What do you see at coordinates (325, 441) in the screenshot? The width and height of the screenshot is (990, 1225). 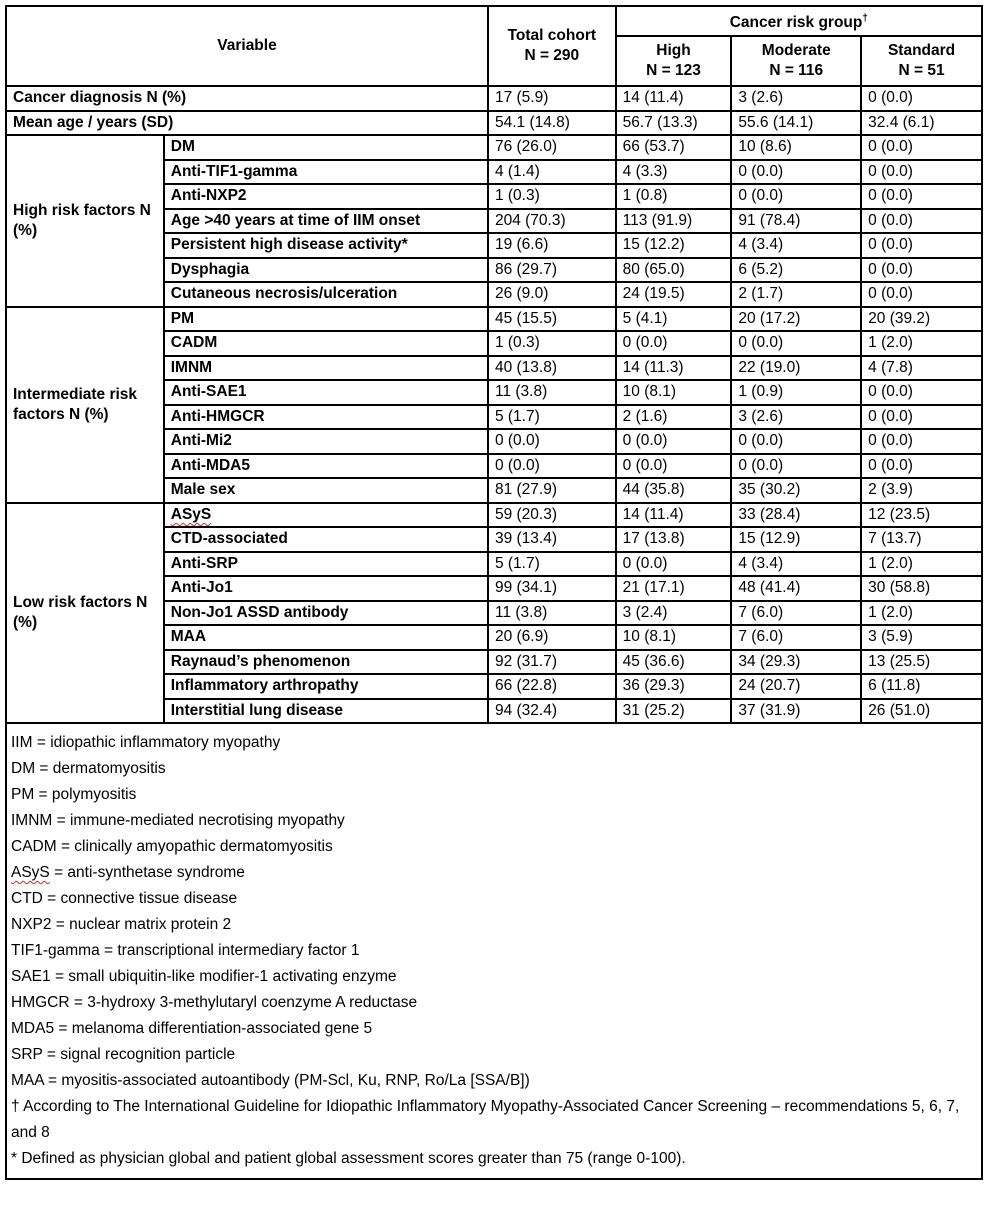 I see `row-label: Anti-Mi2` at bounding box center [325, 441].